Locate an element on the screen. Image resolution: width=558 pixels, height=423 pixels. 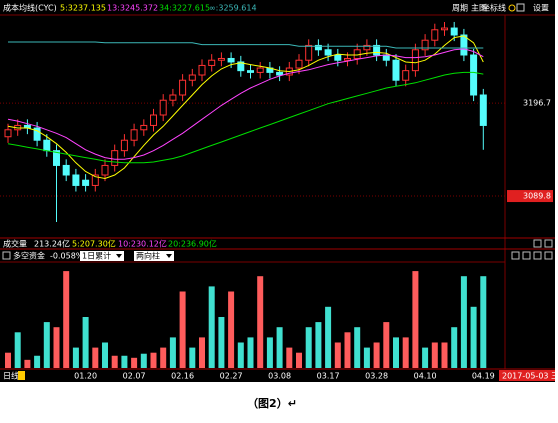
dropdown-label: 两向柱 is located at coordinates (148, 256).